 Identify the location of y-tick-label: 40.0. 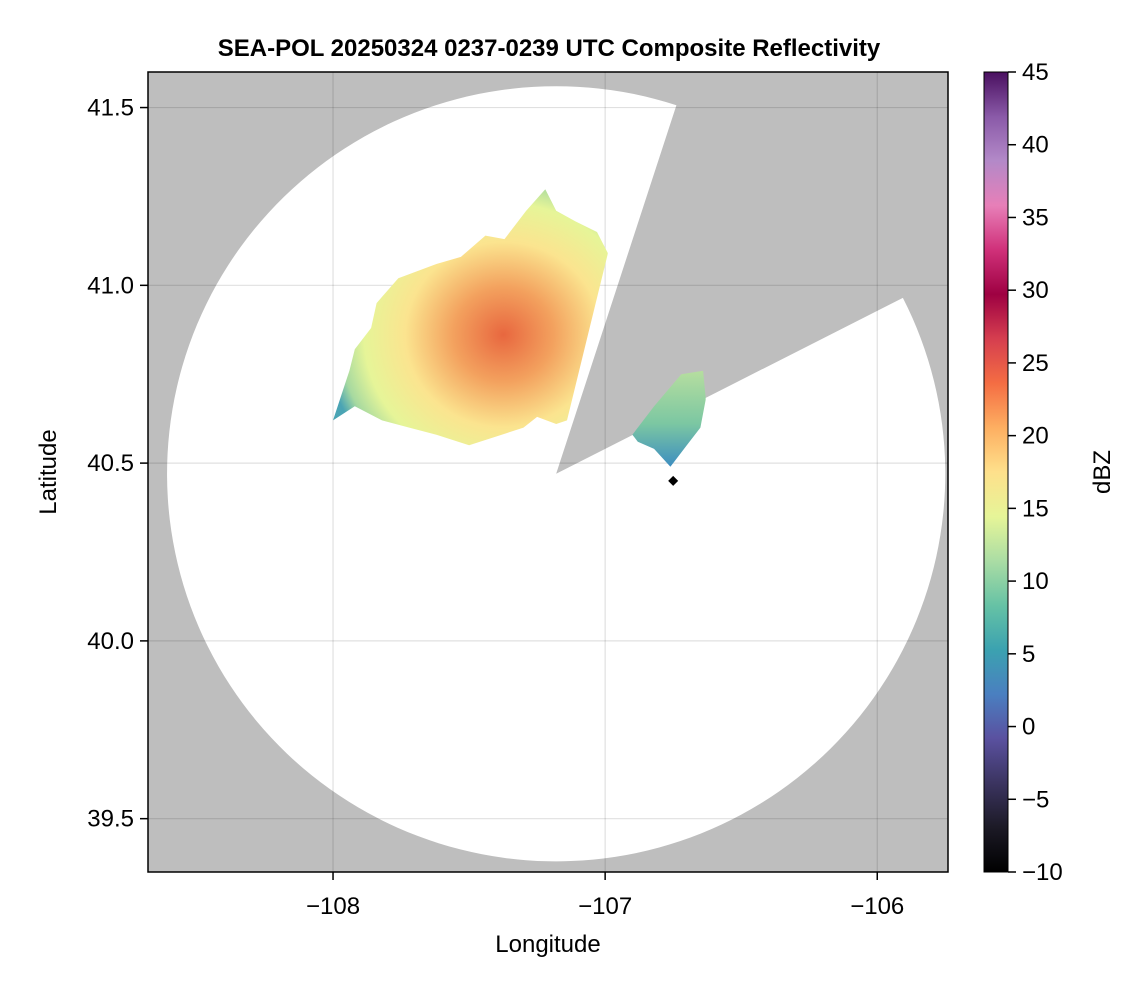
(110, 641).